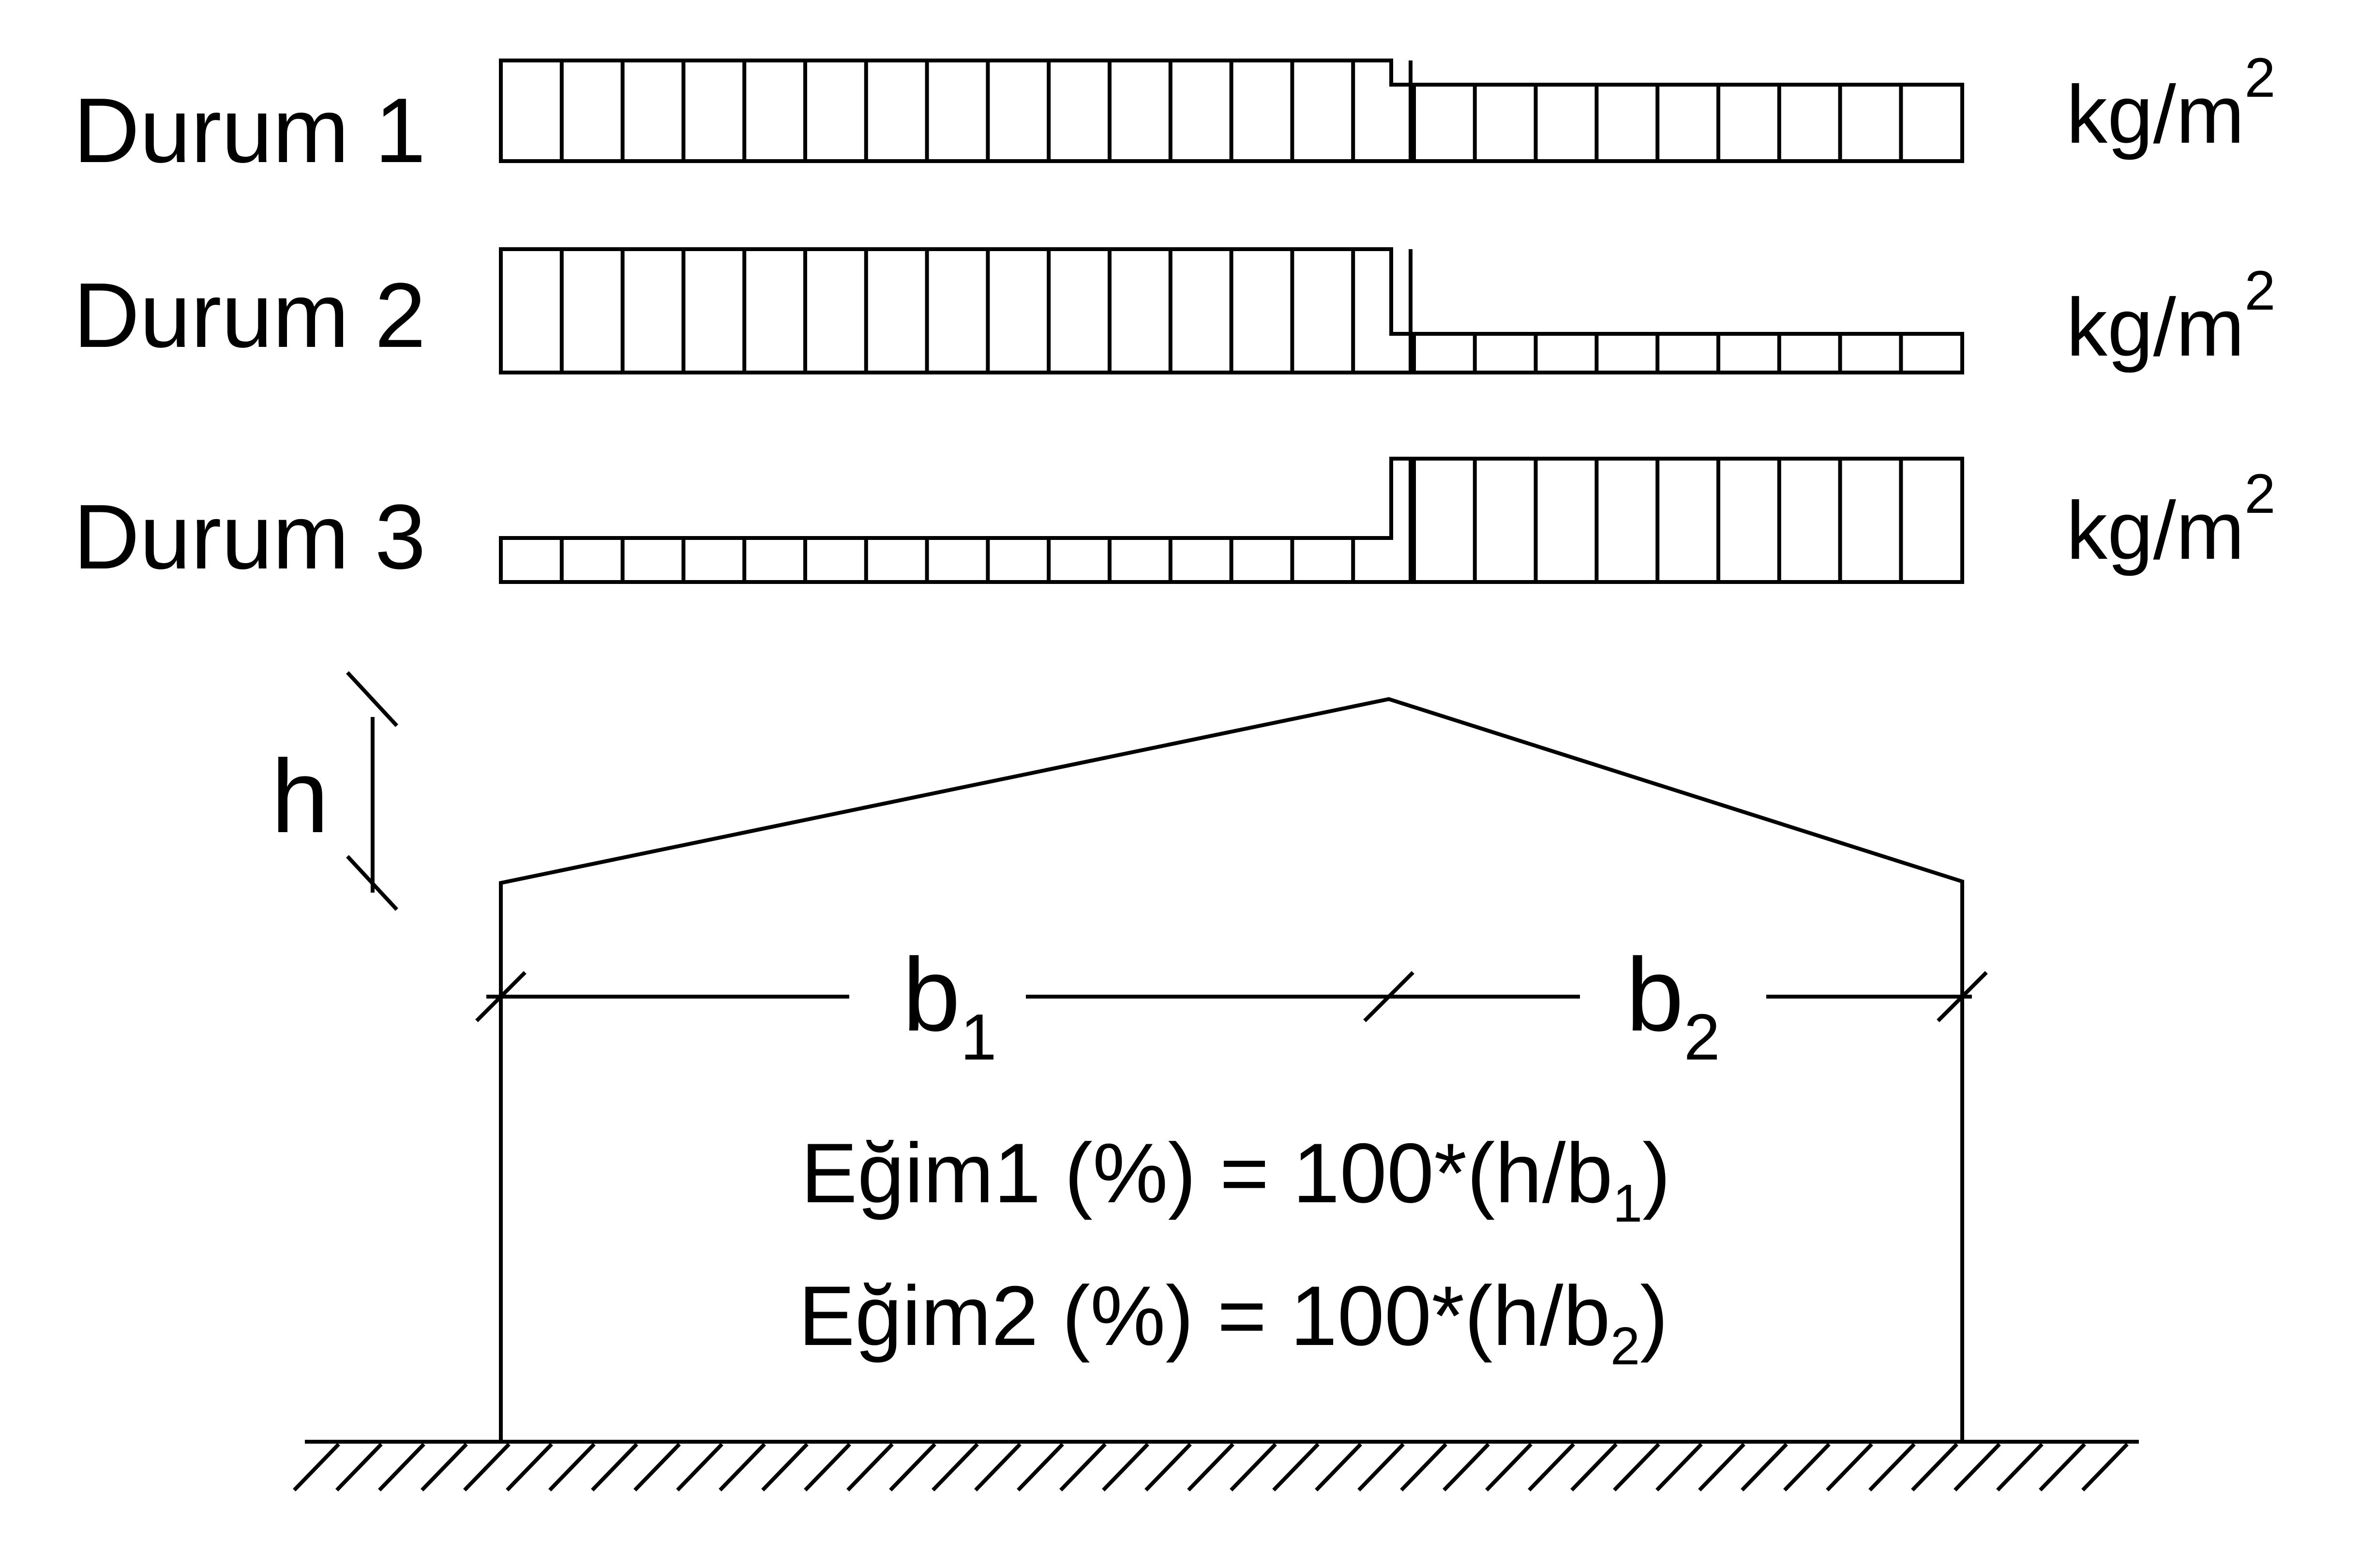 The width and height of the screenshot is (2360, 1568). I want to click on load-case-1-unit: kg/m2, so click(2170, 104).